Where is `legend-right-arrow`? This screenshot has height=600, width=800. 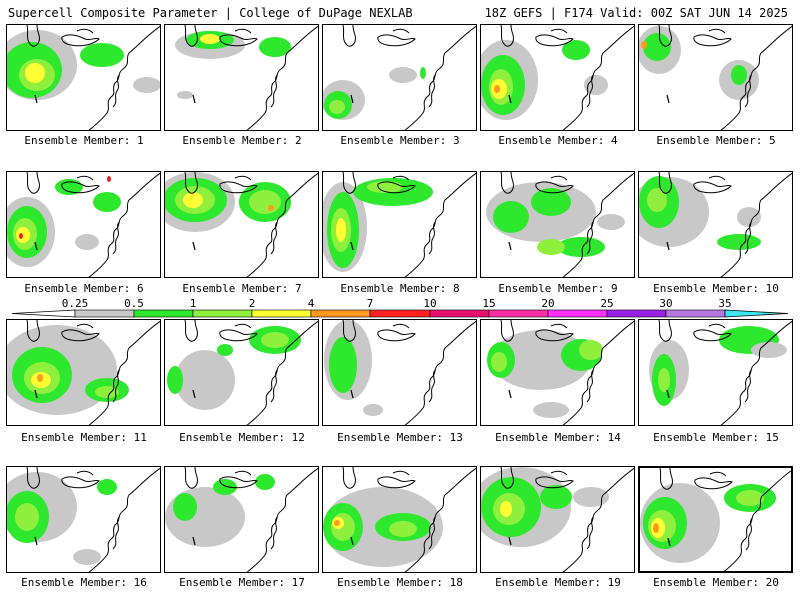 legend-right-arrow is located at coordinates (756, 313).